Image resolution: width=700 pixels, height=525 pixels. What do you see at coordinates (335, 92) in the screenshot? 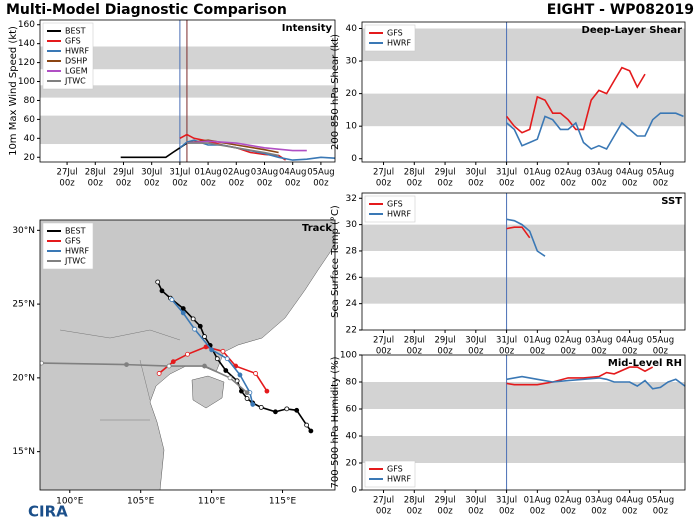
I see `y-axis-label: 200-850 hPa Shear (kt)` at bounding box center [335, 92].